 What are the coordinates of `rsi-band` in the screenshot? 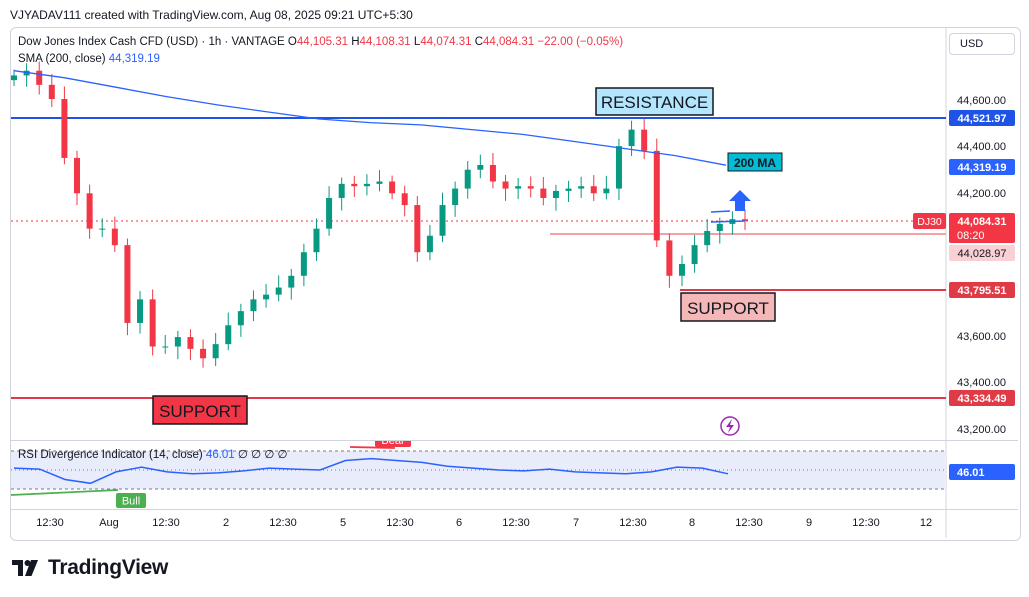 It's located at (478, 470).